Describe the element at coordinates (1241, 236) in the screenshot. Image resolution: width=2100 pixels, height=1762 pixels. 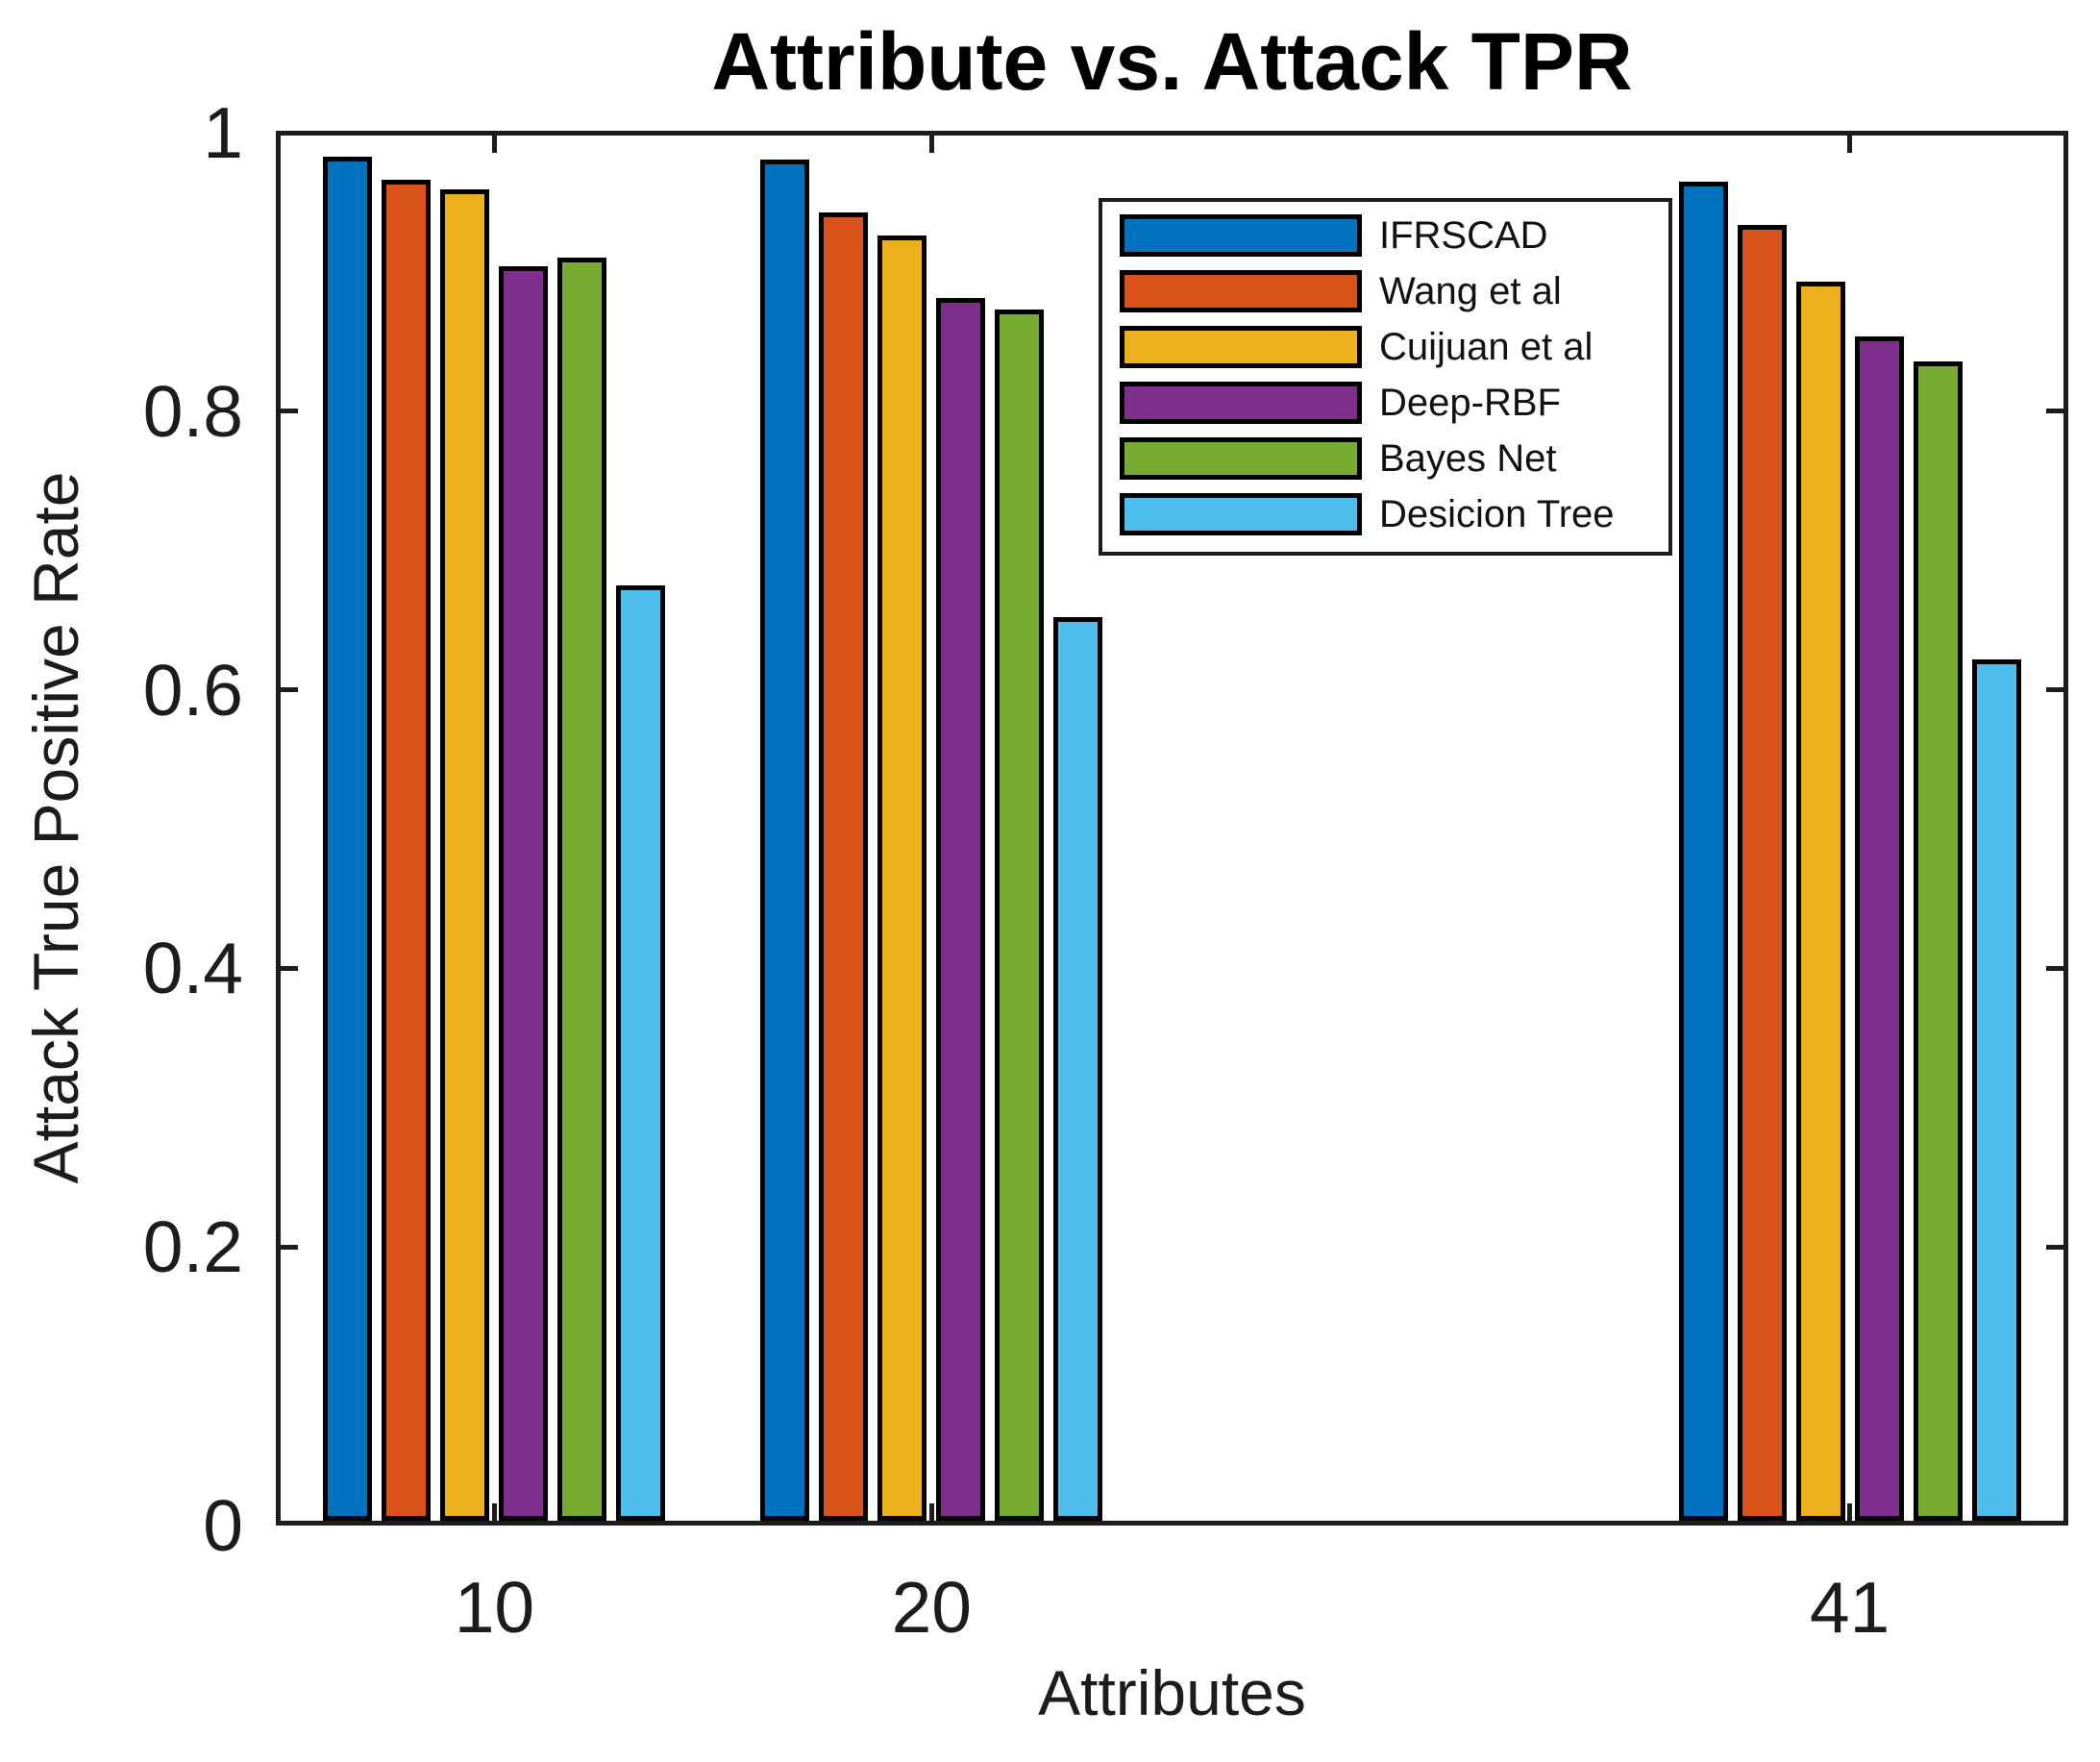
I see `legend-swatch-ifrscad` at that location.